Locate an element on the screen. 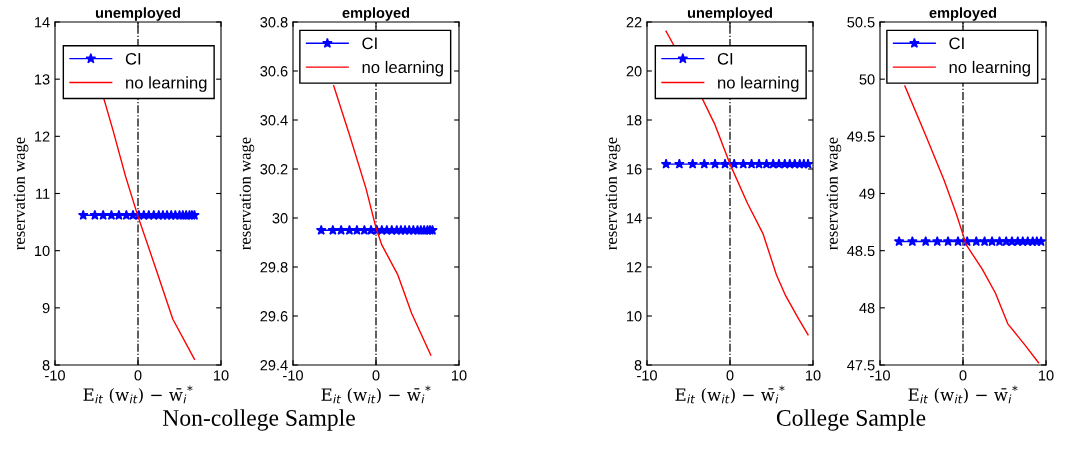 This screenshot has width=1065, height=450. text: College Sample is located at coordinates (851, 420).